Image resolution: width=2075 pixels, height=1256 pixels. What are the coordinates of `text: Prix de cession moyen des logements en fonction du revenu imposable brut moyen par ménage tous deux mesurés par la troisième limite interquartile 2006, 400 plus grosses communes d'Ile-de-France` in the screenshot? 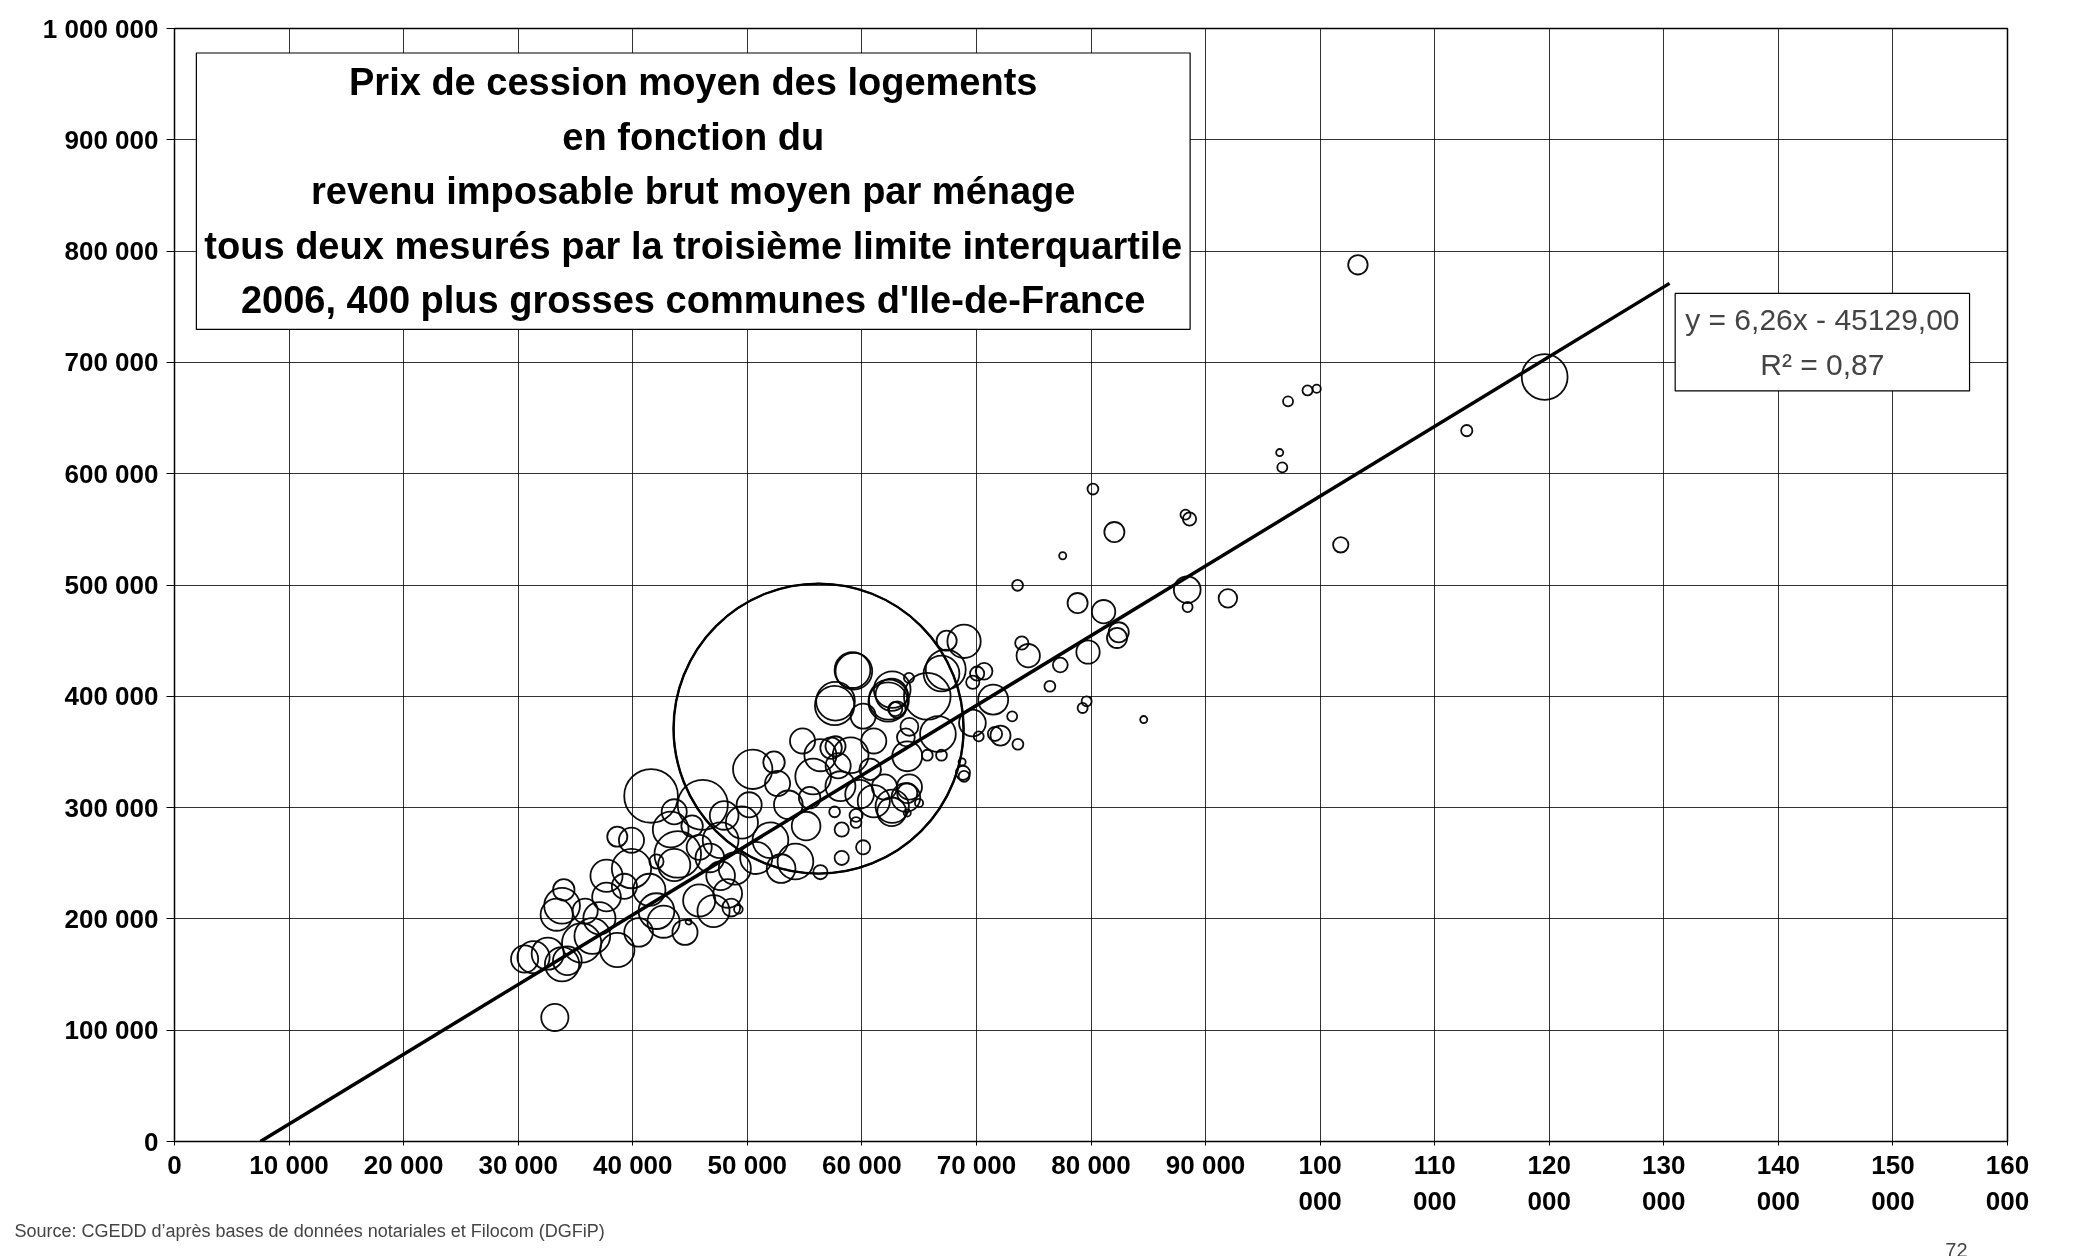 It's located at (693, 191).